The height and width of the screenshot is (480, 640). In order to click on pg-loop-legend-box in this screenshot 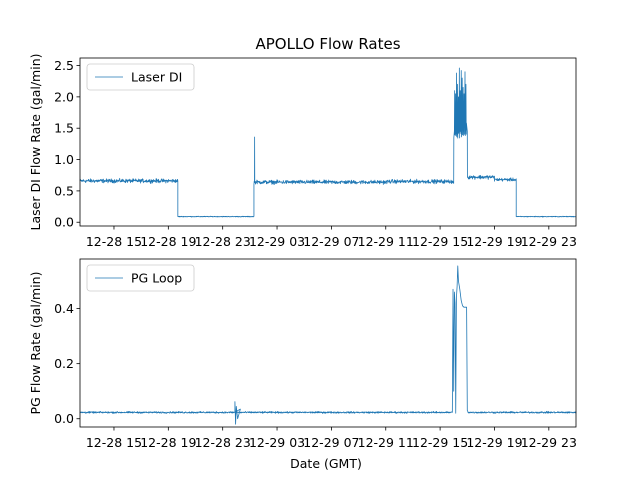, I will do `click(140, 278)`.